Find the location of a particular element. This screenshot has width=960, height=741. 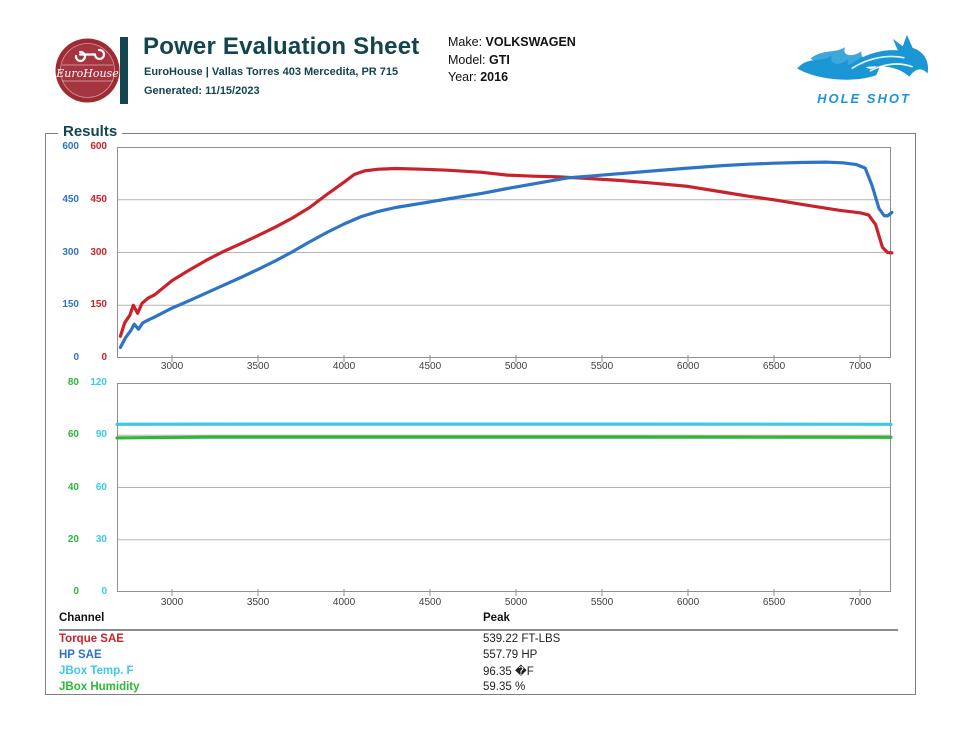

table-row: Torque SAE 539.22 FT-LBS is located at coordinates (478, 639).